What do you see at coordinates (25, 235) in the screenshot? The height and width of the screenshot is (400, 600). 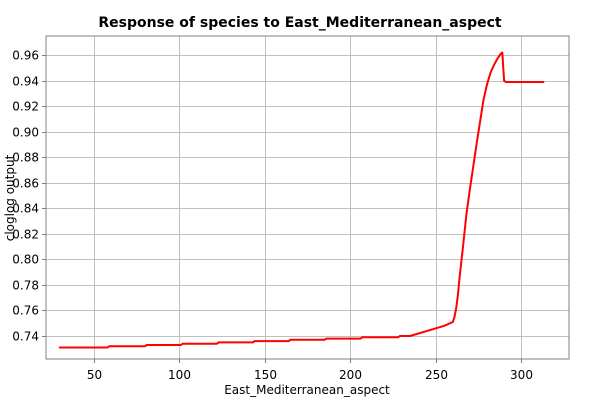 I see `y-tick-label-4: 0.82` at bounding box center [25, 235].